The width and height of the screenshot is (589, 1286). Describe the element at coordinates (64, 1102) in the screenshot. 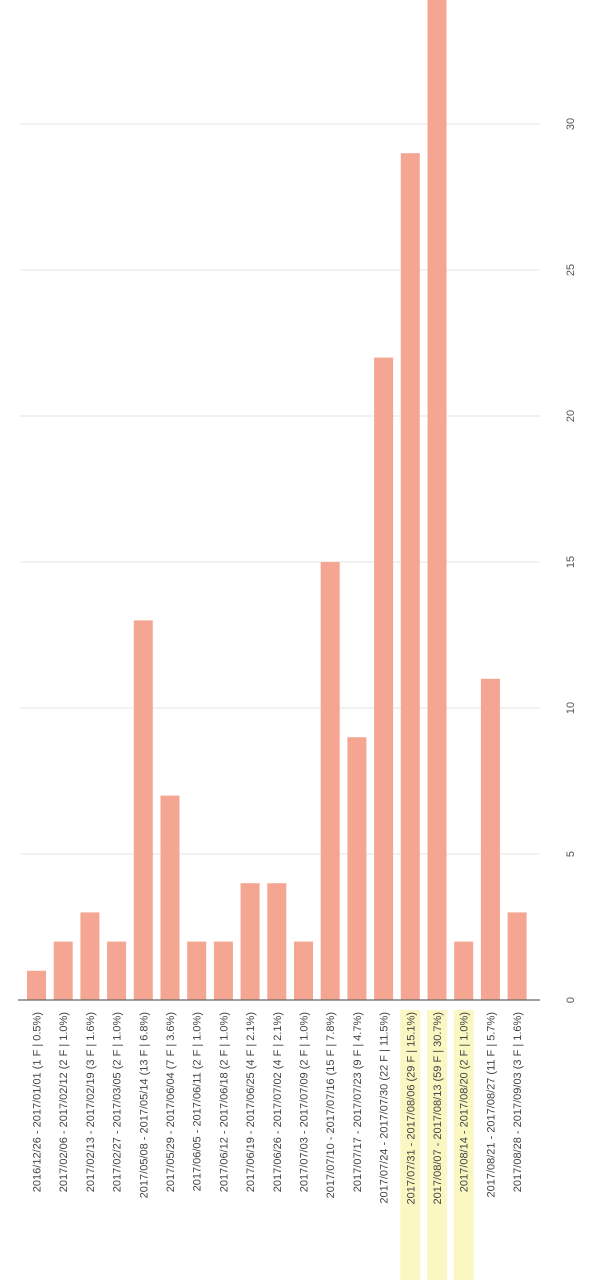

I see `category-label: 2017/02/06 - 2017/02/12 (2 F | 1.0%)` at that location.